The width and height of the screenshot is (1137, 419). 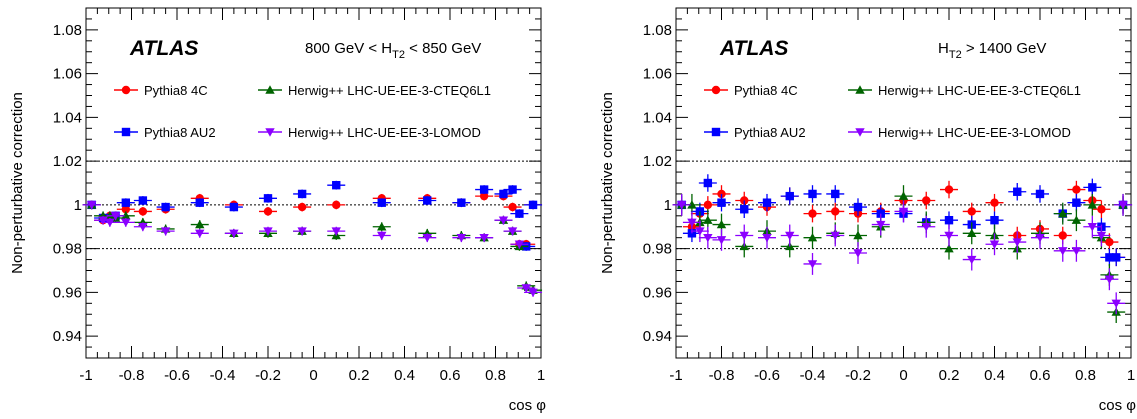 What do you see at coordinates (657, 249) in the screenshot?
I see `right-y-tick-label: 0.98` at bounding box center [657, 249].